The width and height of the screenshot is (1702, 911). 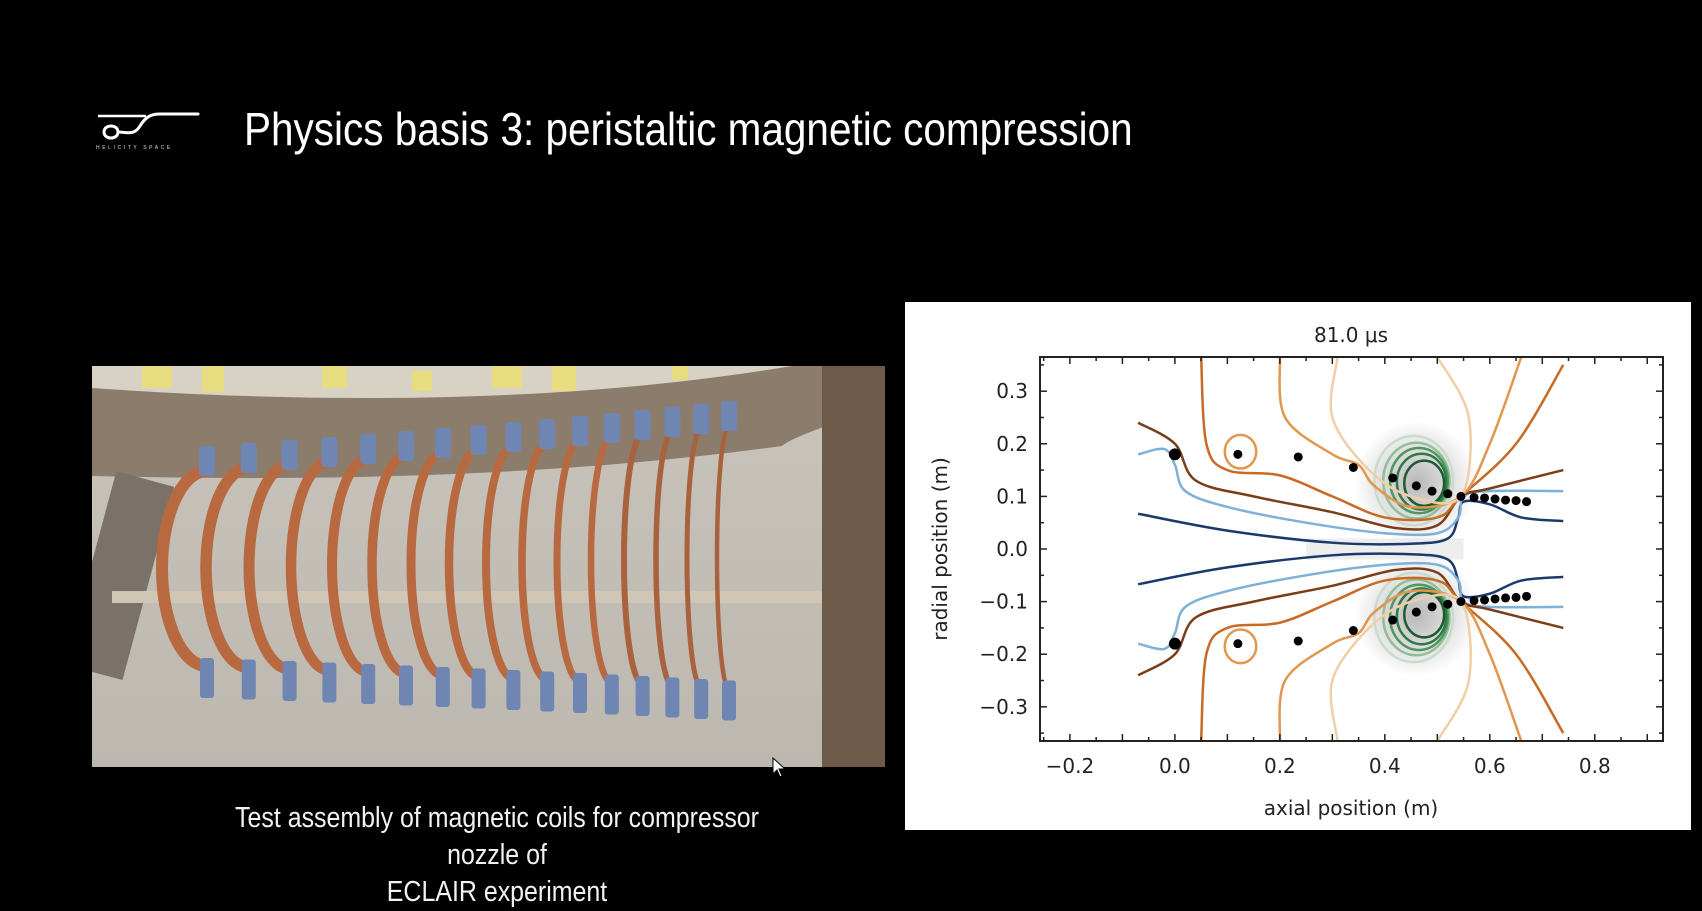 I want to click on helicity-space-logo, so click(x=149, y=126).